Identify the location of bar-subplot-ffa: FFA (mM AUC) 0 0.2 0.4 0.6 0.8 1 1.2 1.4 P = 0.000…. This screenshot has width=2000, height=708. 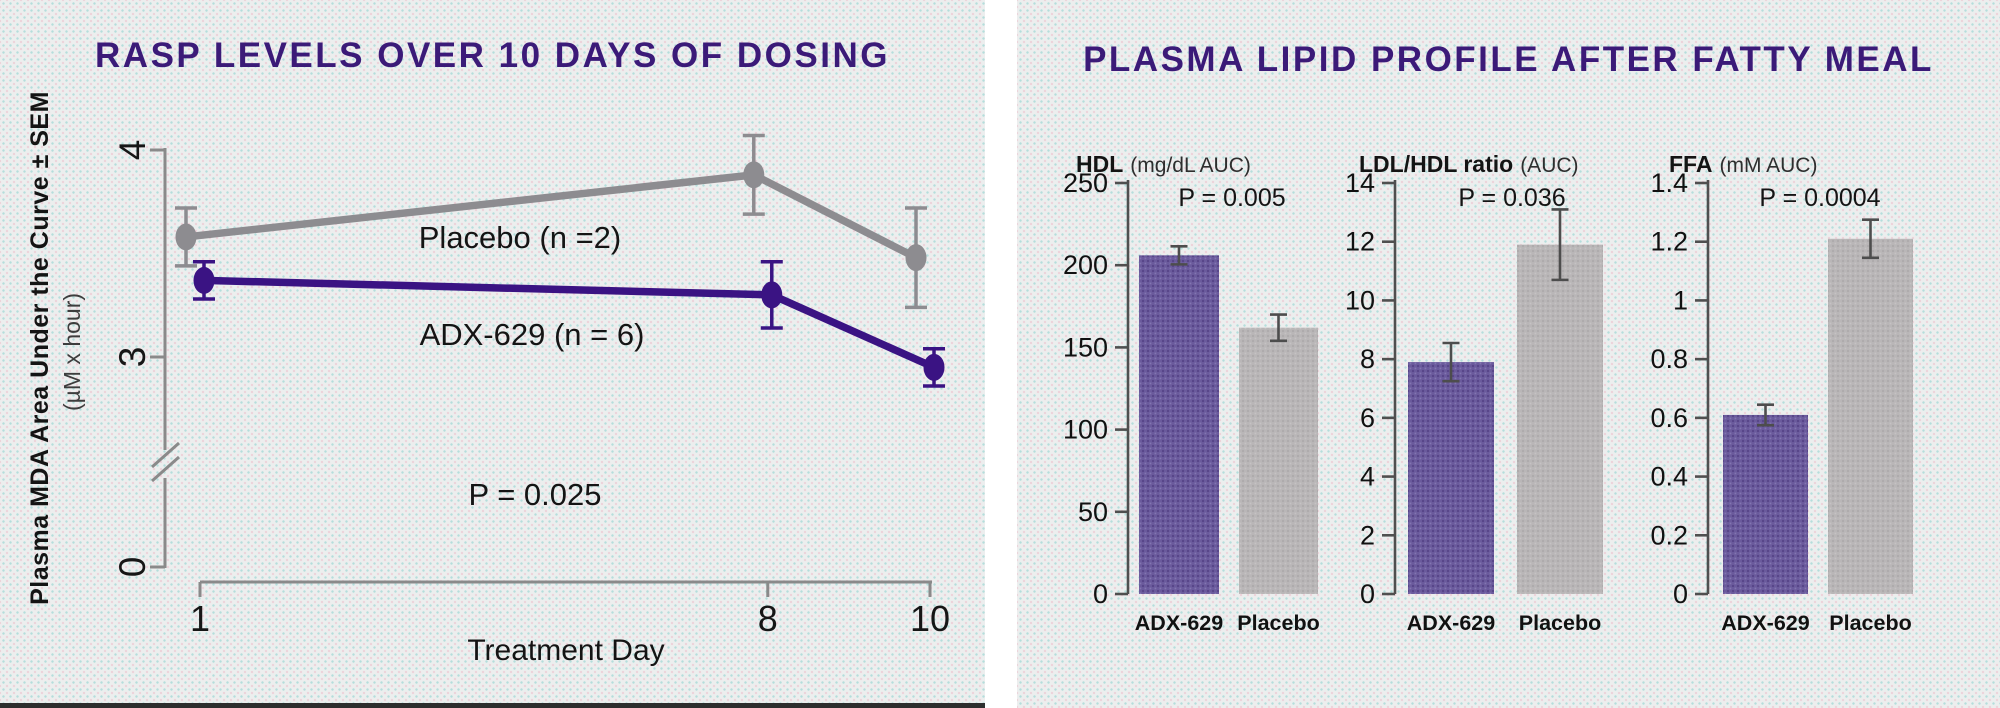
(1781, 393).